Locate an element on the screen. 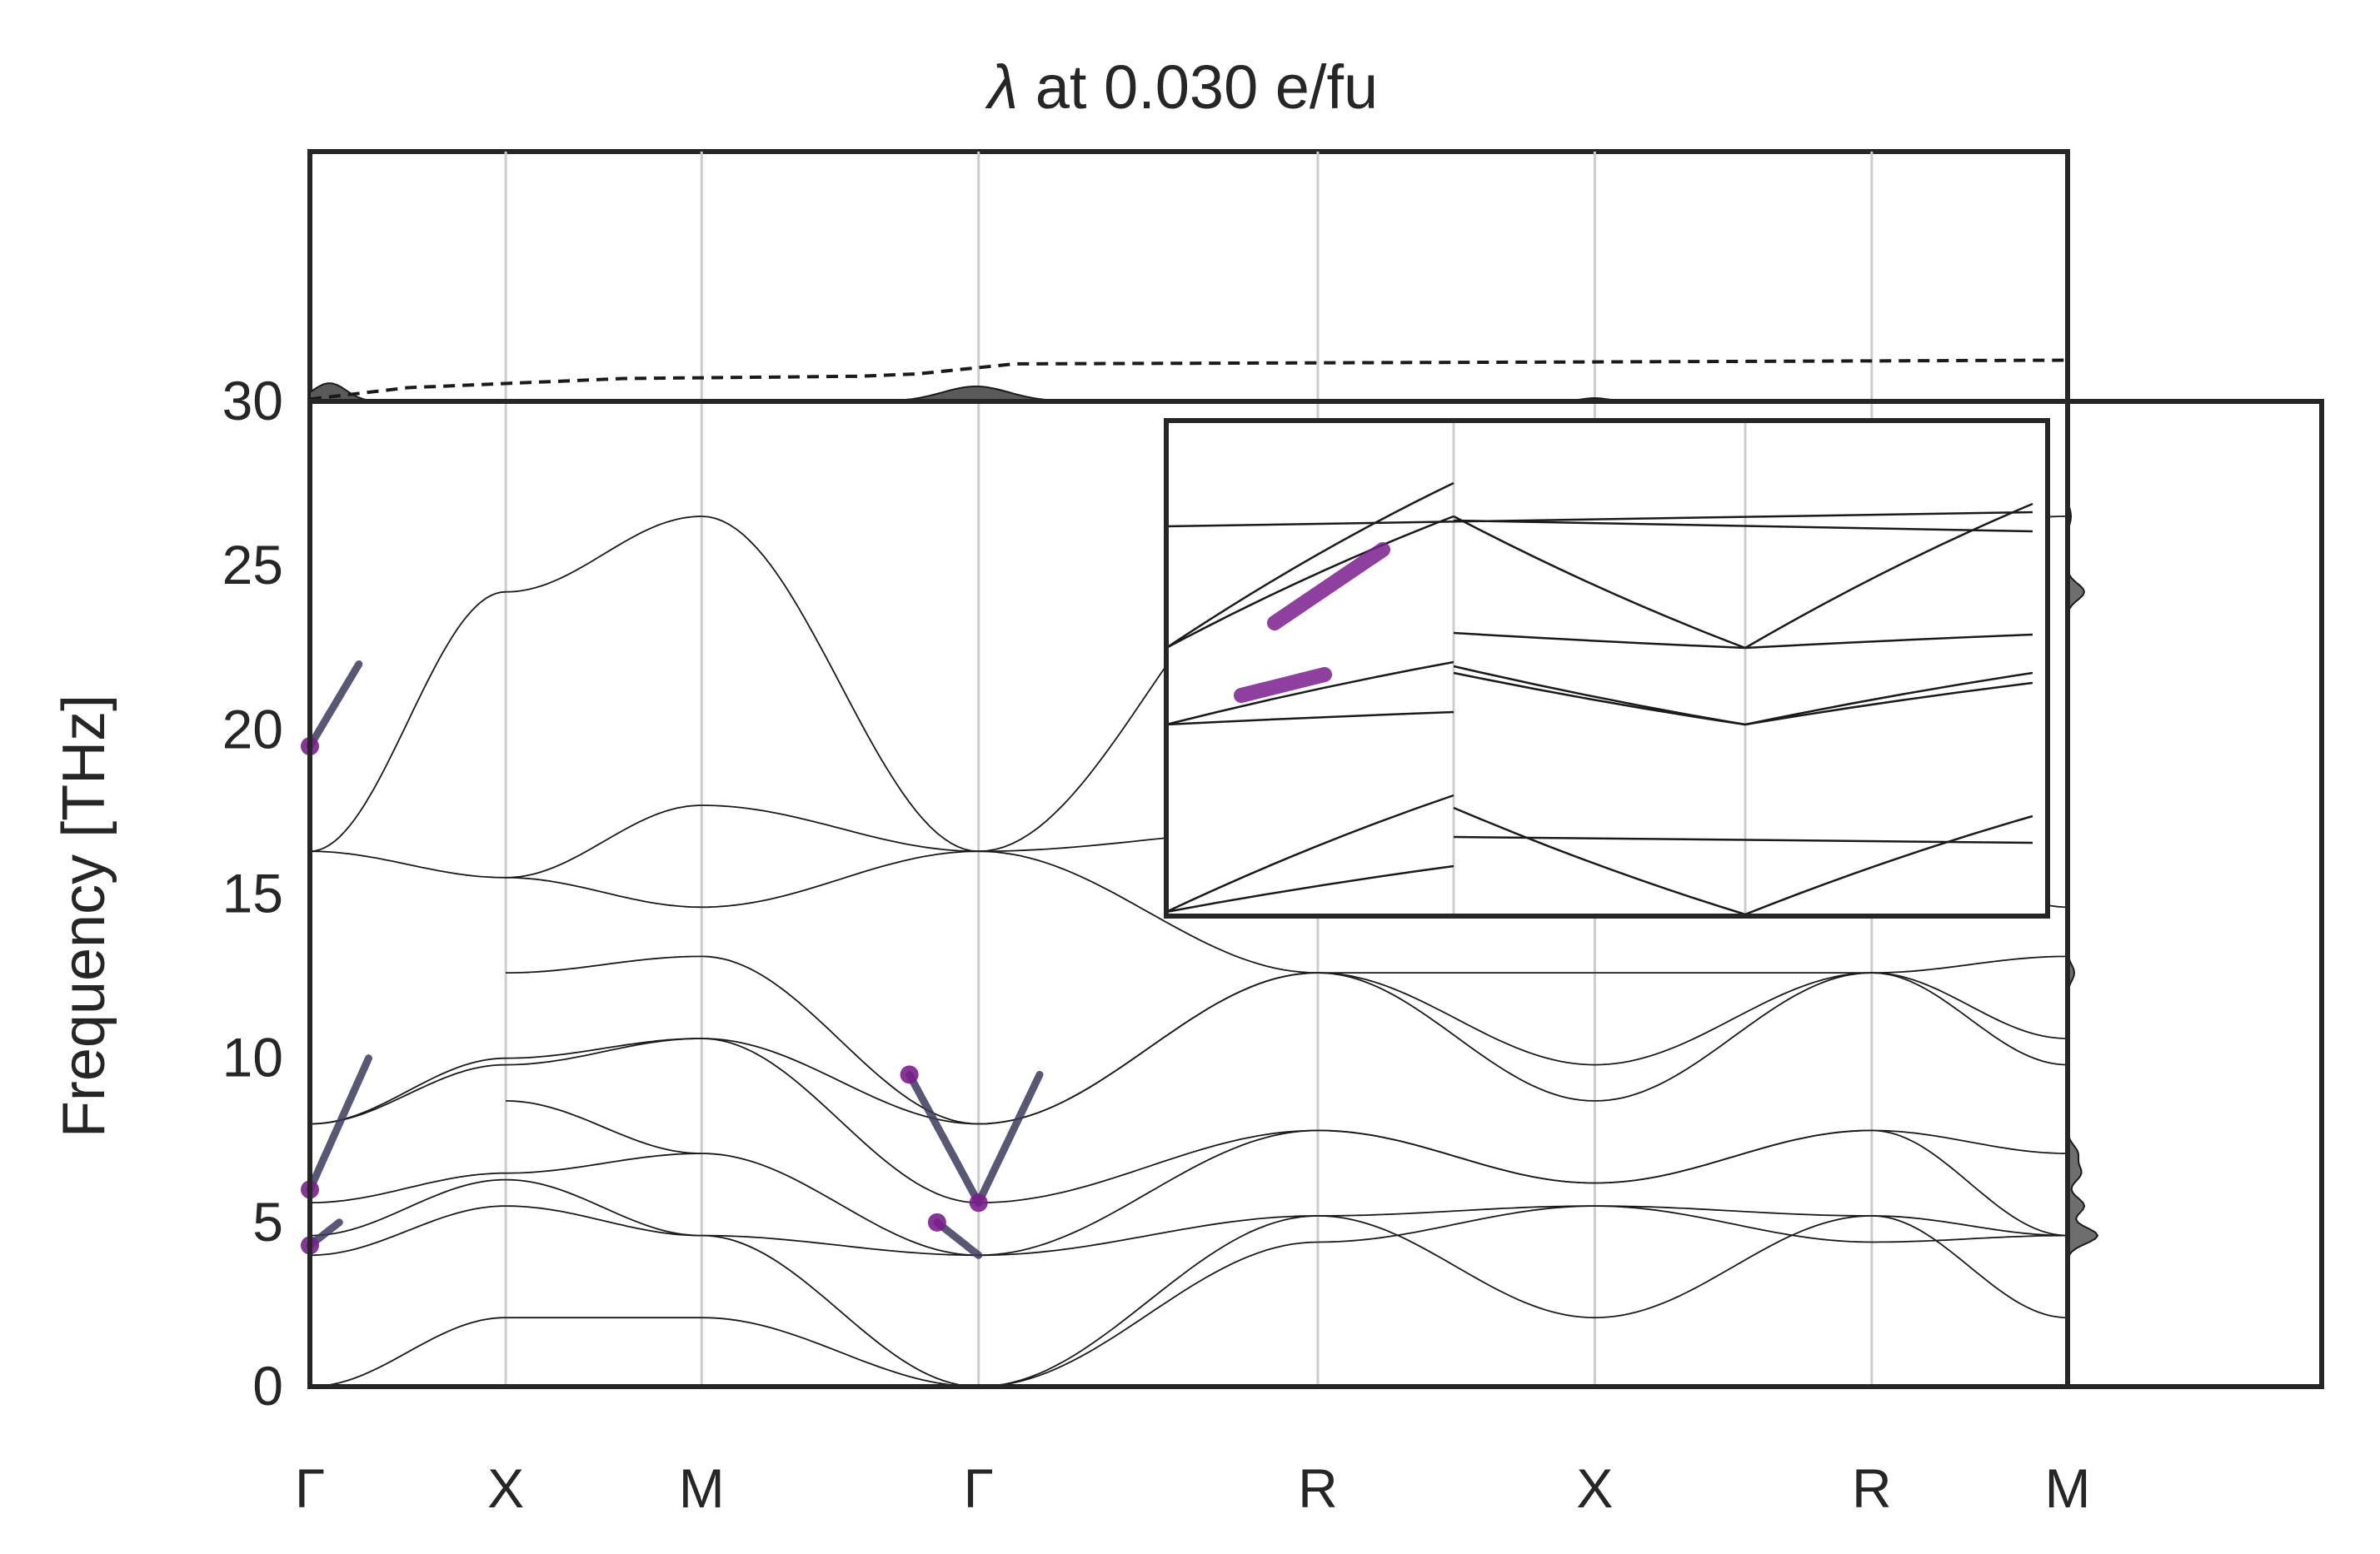  lambda-panel-grid is located at coordinates (1189, 276).